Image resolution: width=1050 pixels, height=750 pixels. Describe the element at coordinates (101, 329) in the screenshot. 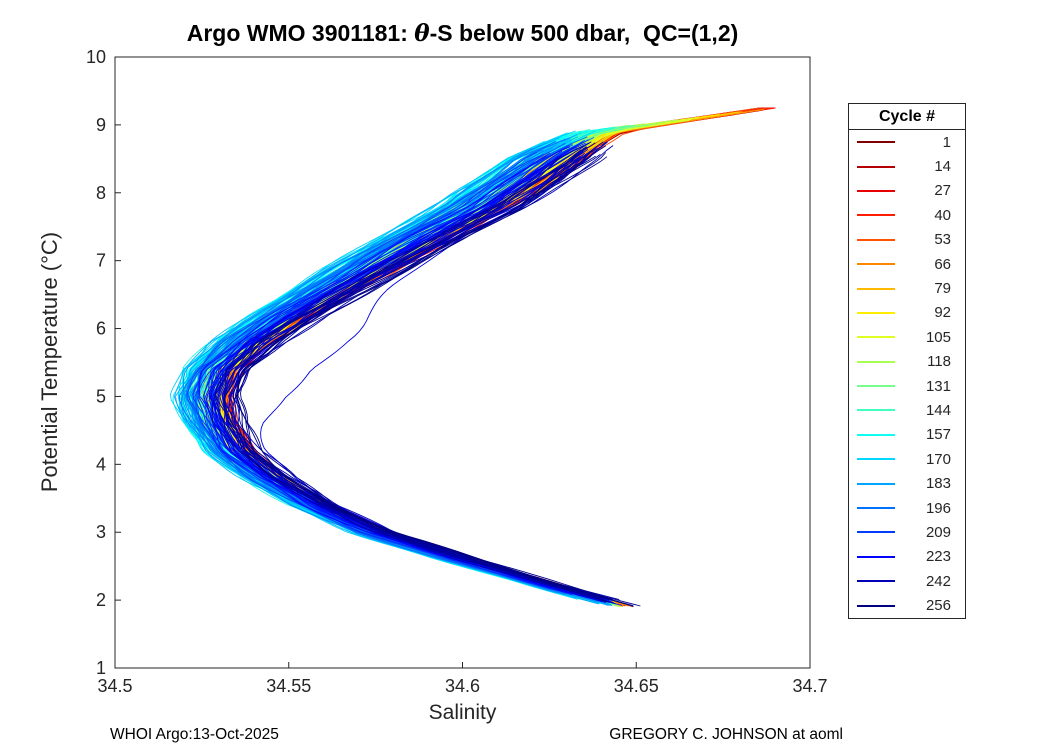

I see `y-tick-label: 6` at that location.